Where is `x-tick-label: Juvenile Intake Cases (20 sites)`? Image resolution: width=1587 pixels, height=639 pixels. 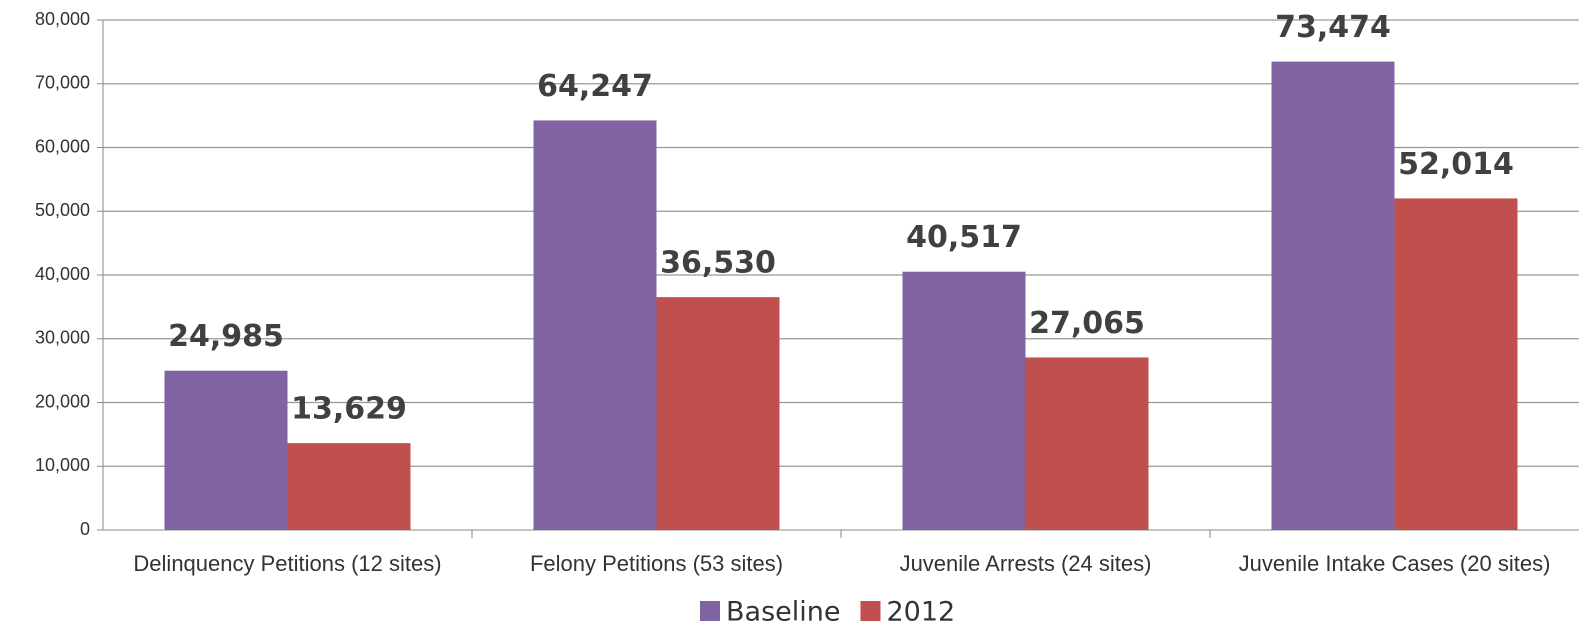 x-tick-label: Juvenile Intake Cases (20 sites) is located at coordinates (1395, 563).